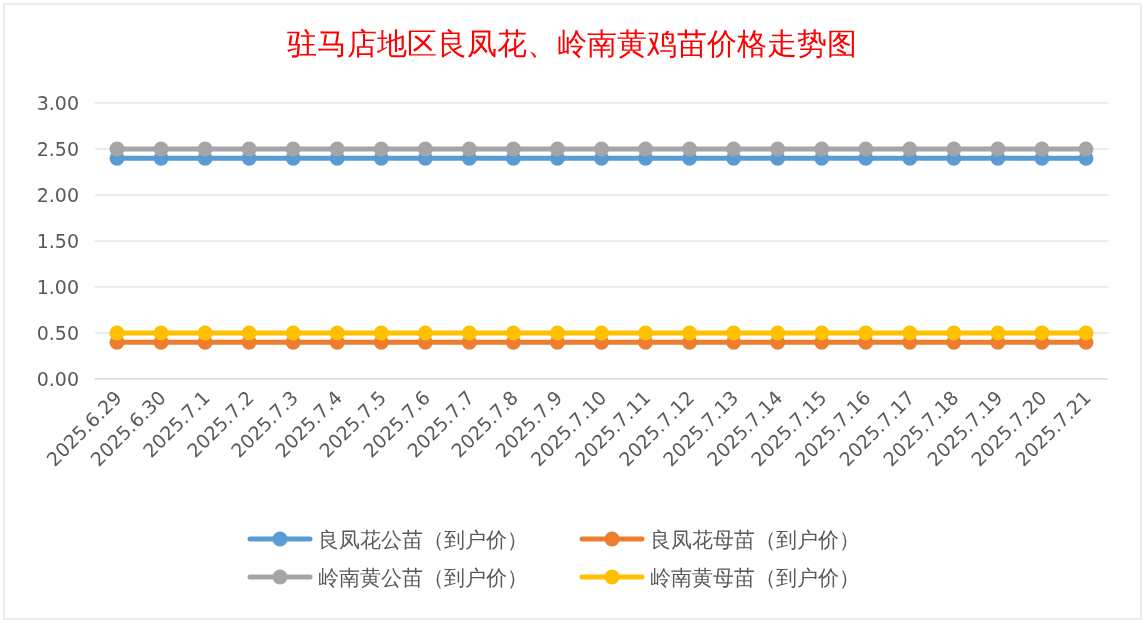 The width and height of the screenshot is (1145, 623). What do you see at coordinates (423, 578) in the screenshot?
I see `legend-label: 岭南黄公苗（到户价）` at bounding box center [423, 578].